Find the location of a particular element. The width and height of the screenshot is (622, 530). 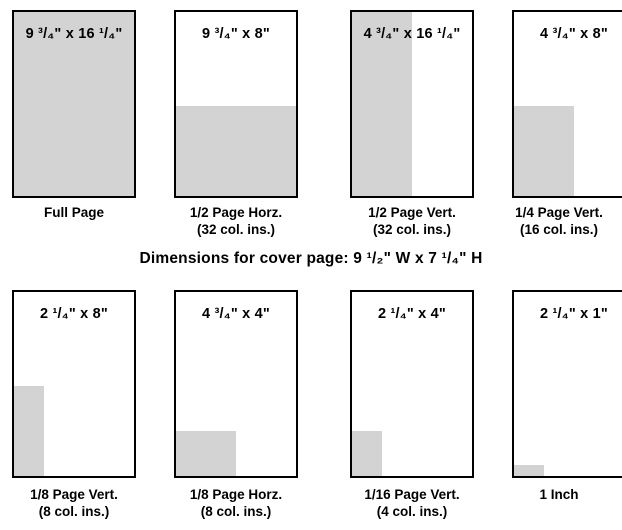

ad-caption: Full Page is located at coordinates (74, 212).